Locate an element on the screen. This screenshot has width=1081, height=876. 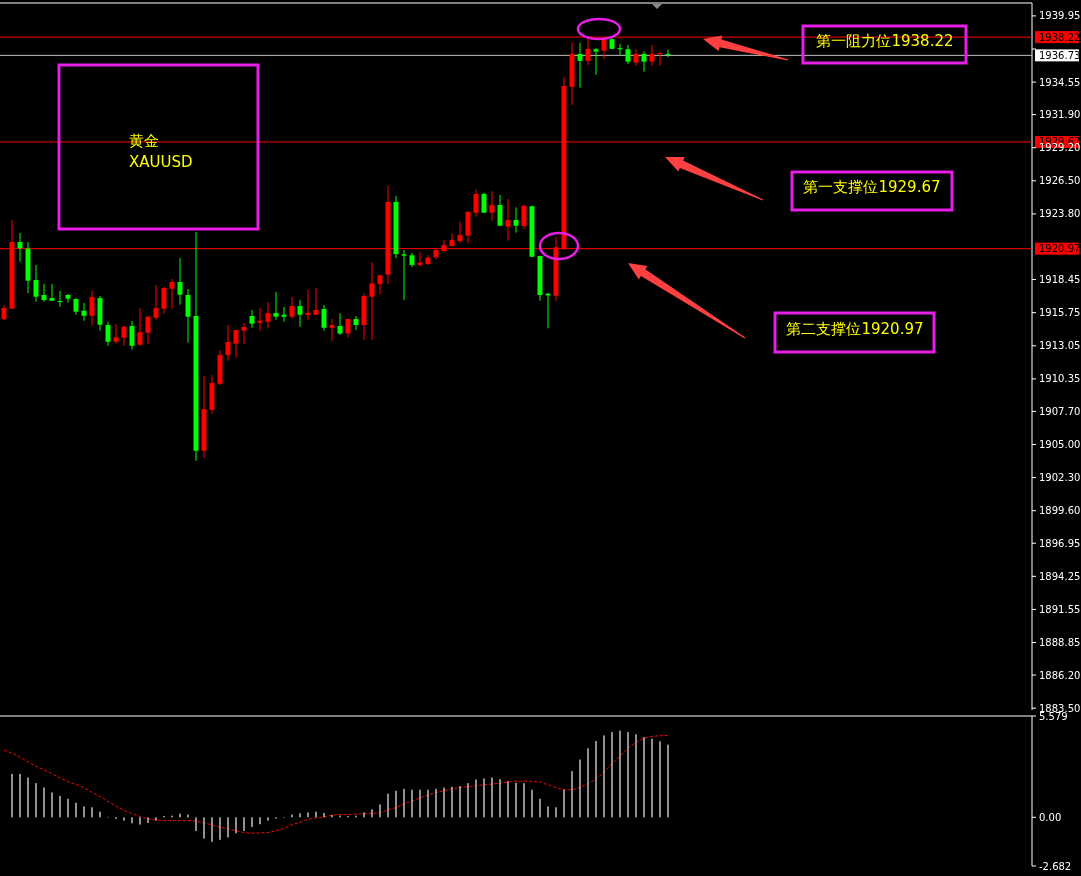
y-tick-label: 0.00 is located at coordinates (1050, 817).